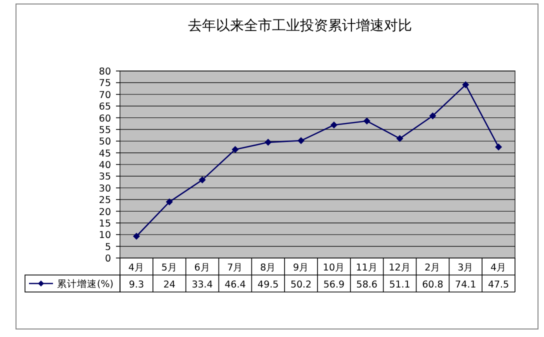  What do you see at coordinates (104, 118) in the screenshot?
I see `y-tick-label: 60` at bounding box center [104, 118].